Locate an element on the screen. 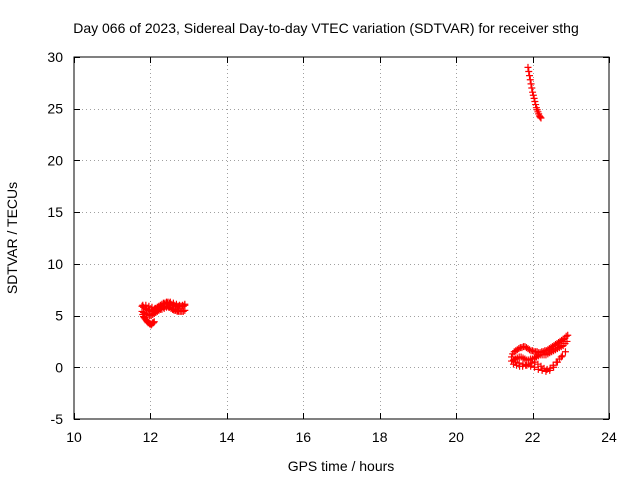  y-tick-label: 10 is located at coordinates (55, 264).